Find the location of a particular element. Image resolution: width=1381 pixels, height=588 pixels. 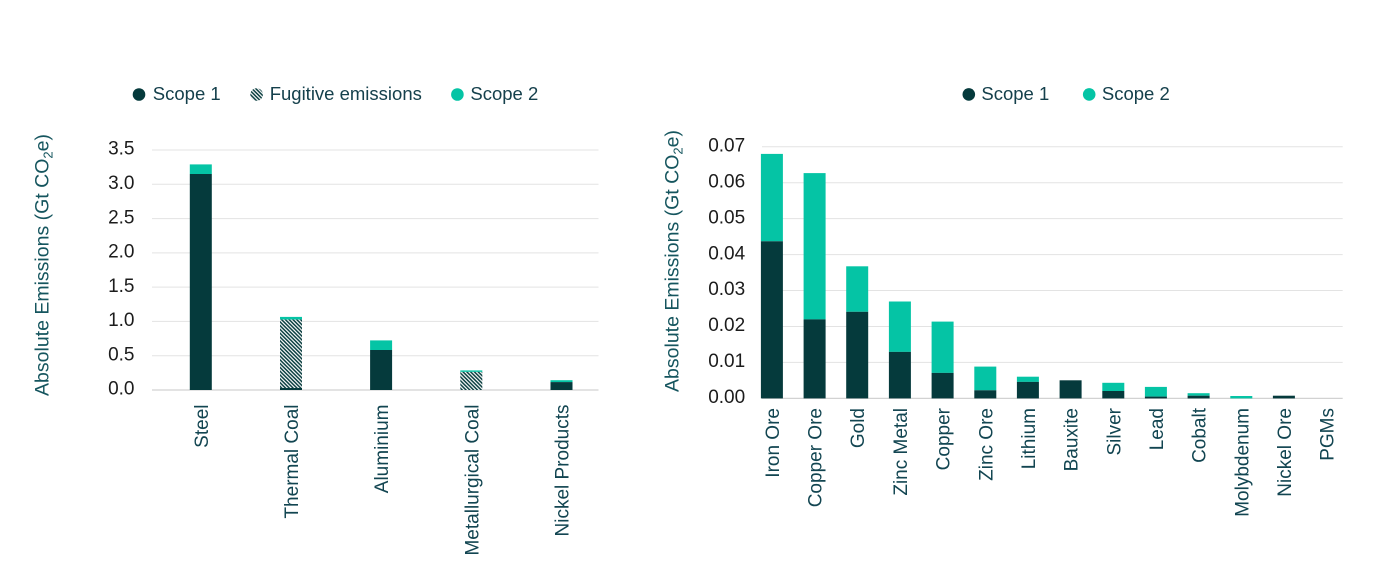

svg-text: Lead is located at coordinates (1157, 429).